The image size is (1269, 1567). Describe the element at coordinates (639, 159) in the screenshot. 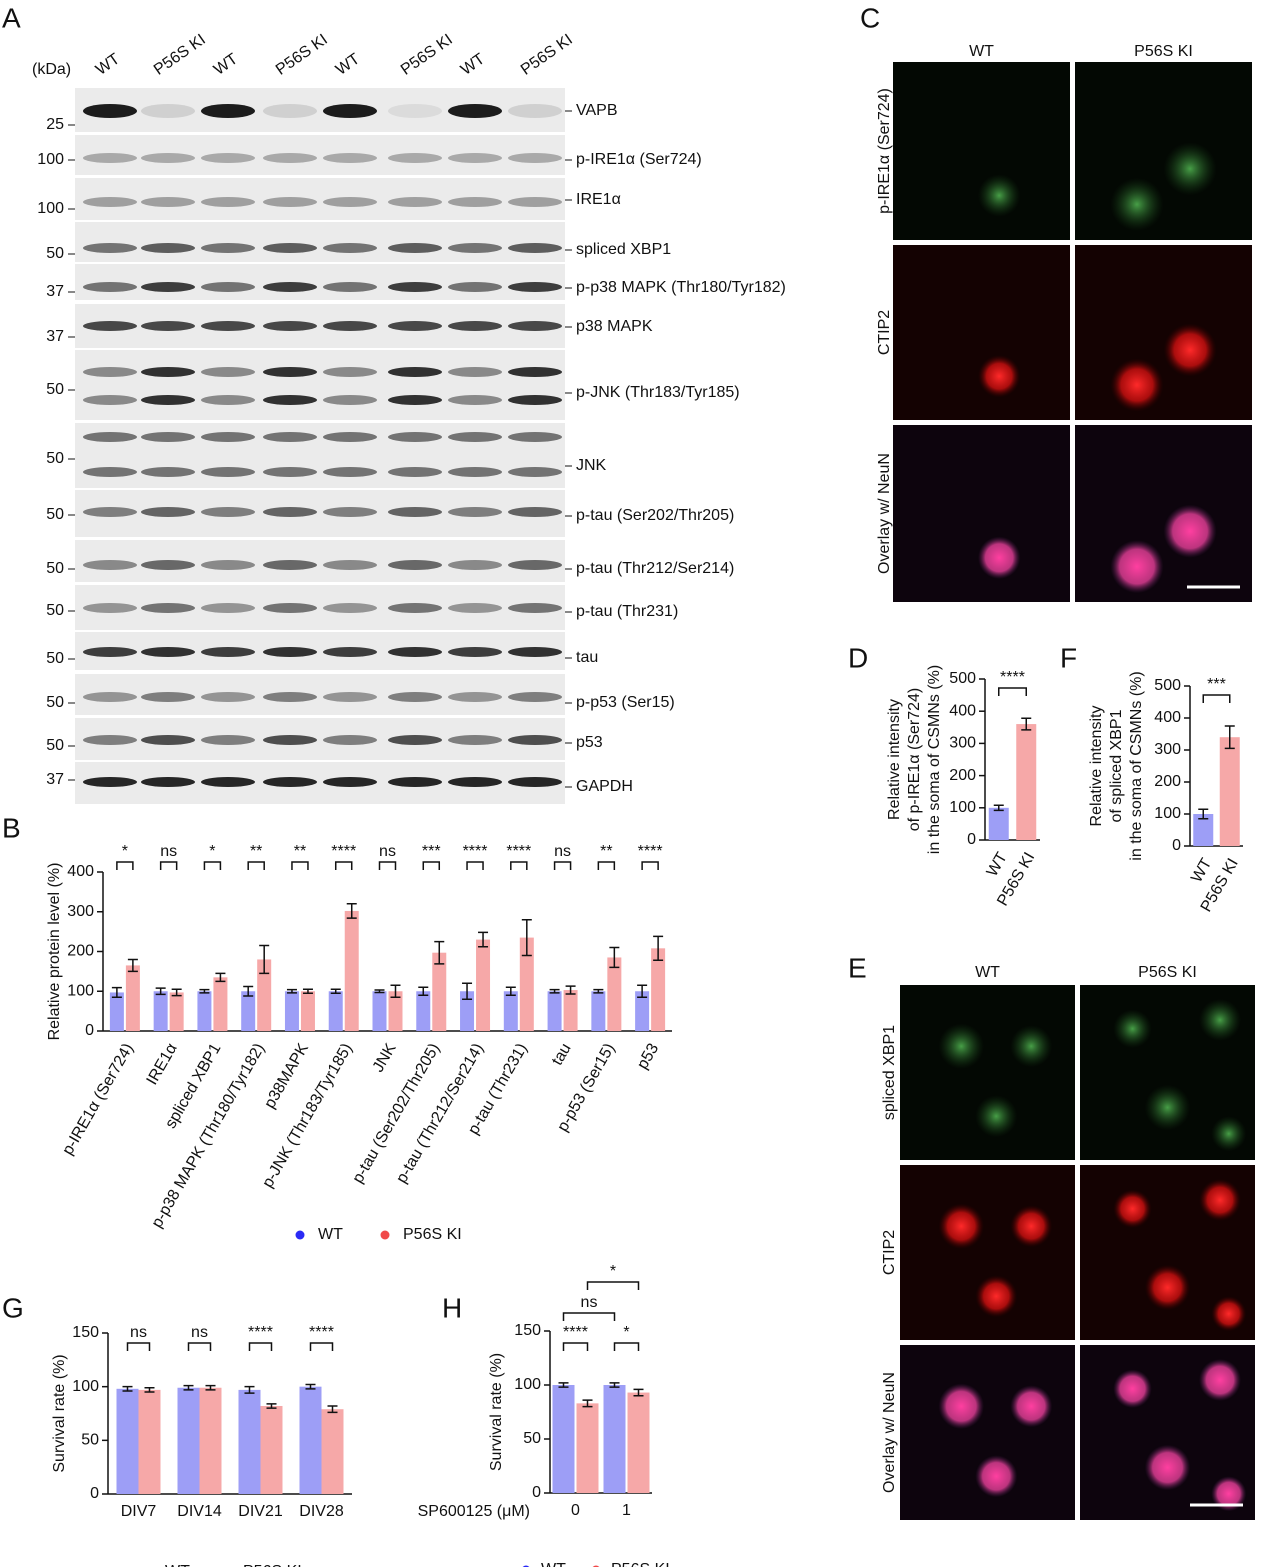

I see `band-label: p-IRE1α (Ser724)` at that location.